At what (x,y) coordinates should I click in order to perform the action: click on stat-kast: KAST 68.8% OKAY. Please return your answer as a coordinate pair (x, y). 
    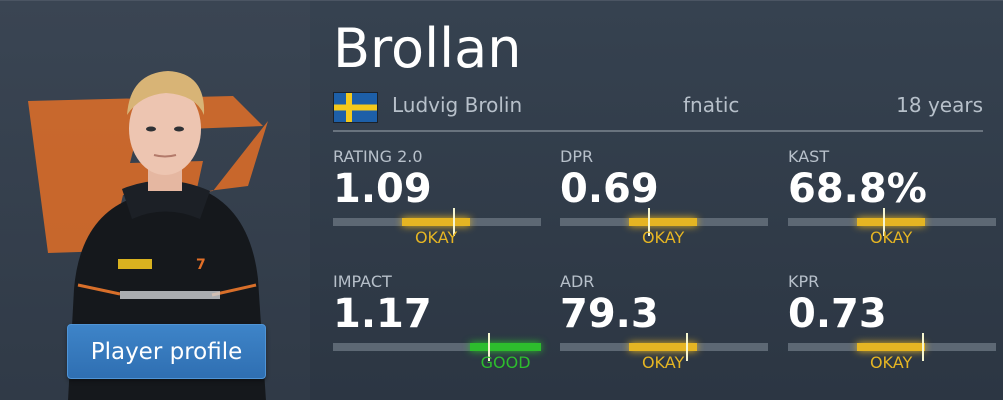
    Looking at the image, I should click on (892, 202).